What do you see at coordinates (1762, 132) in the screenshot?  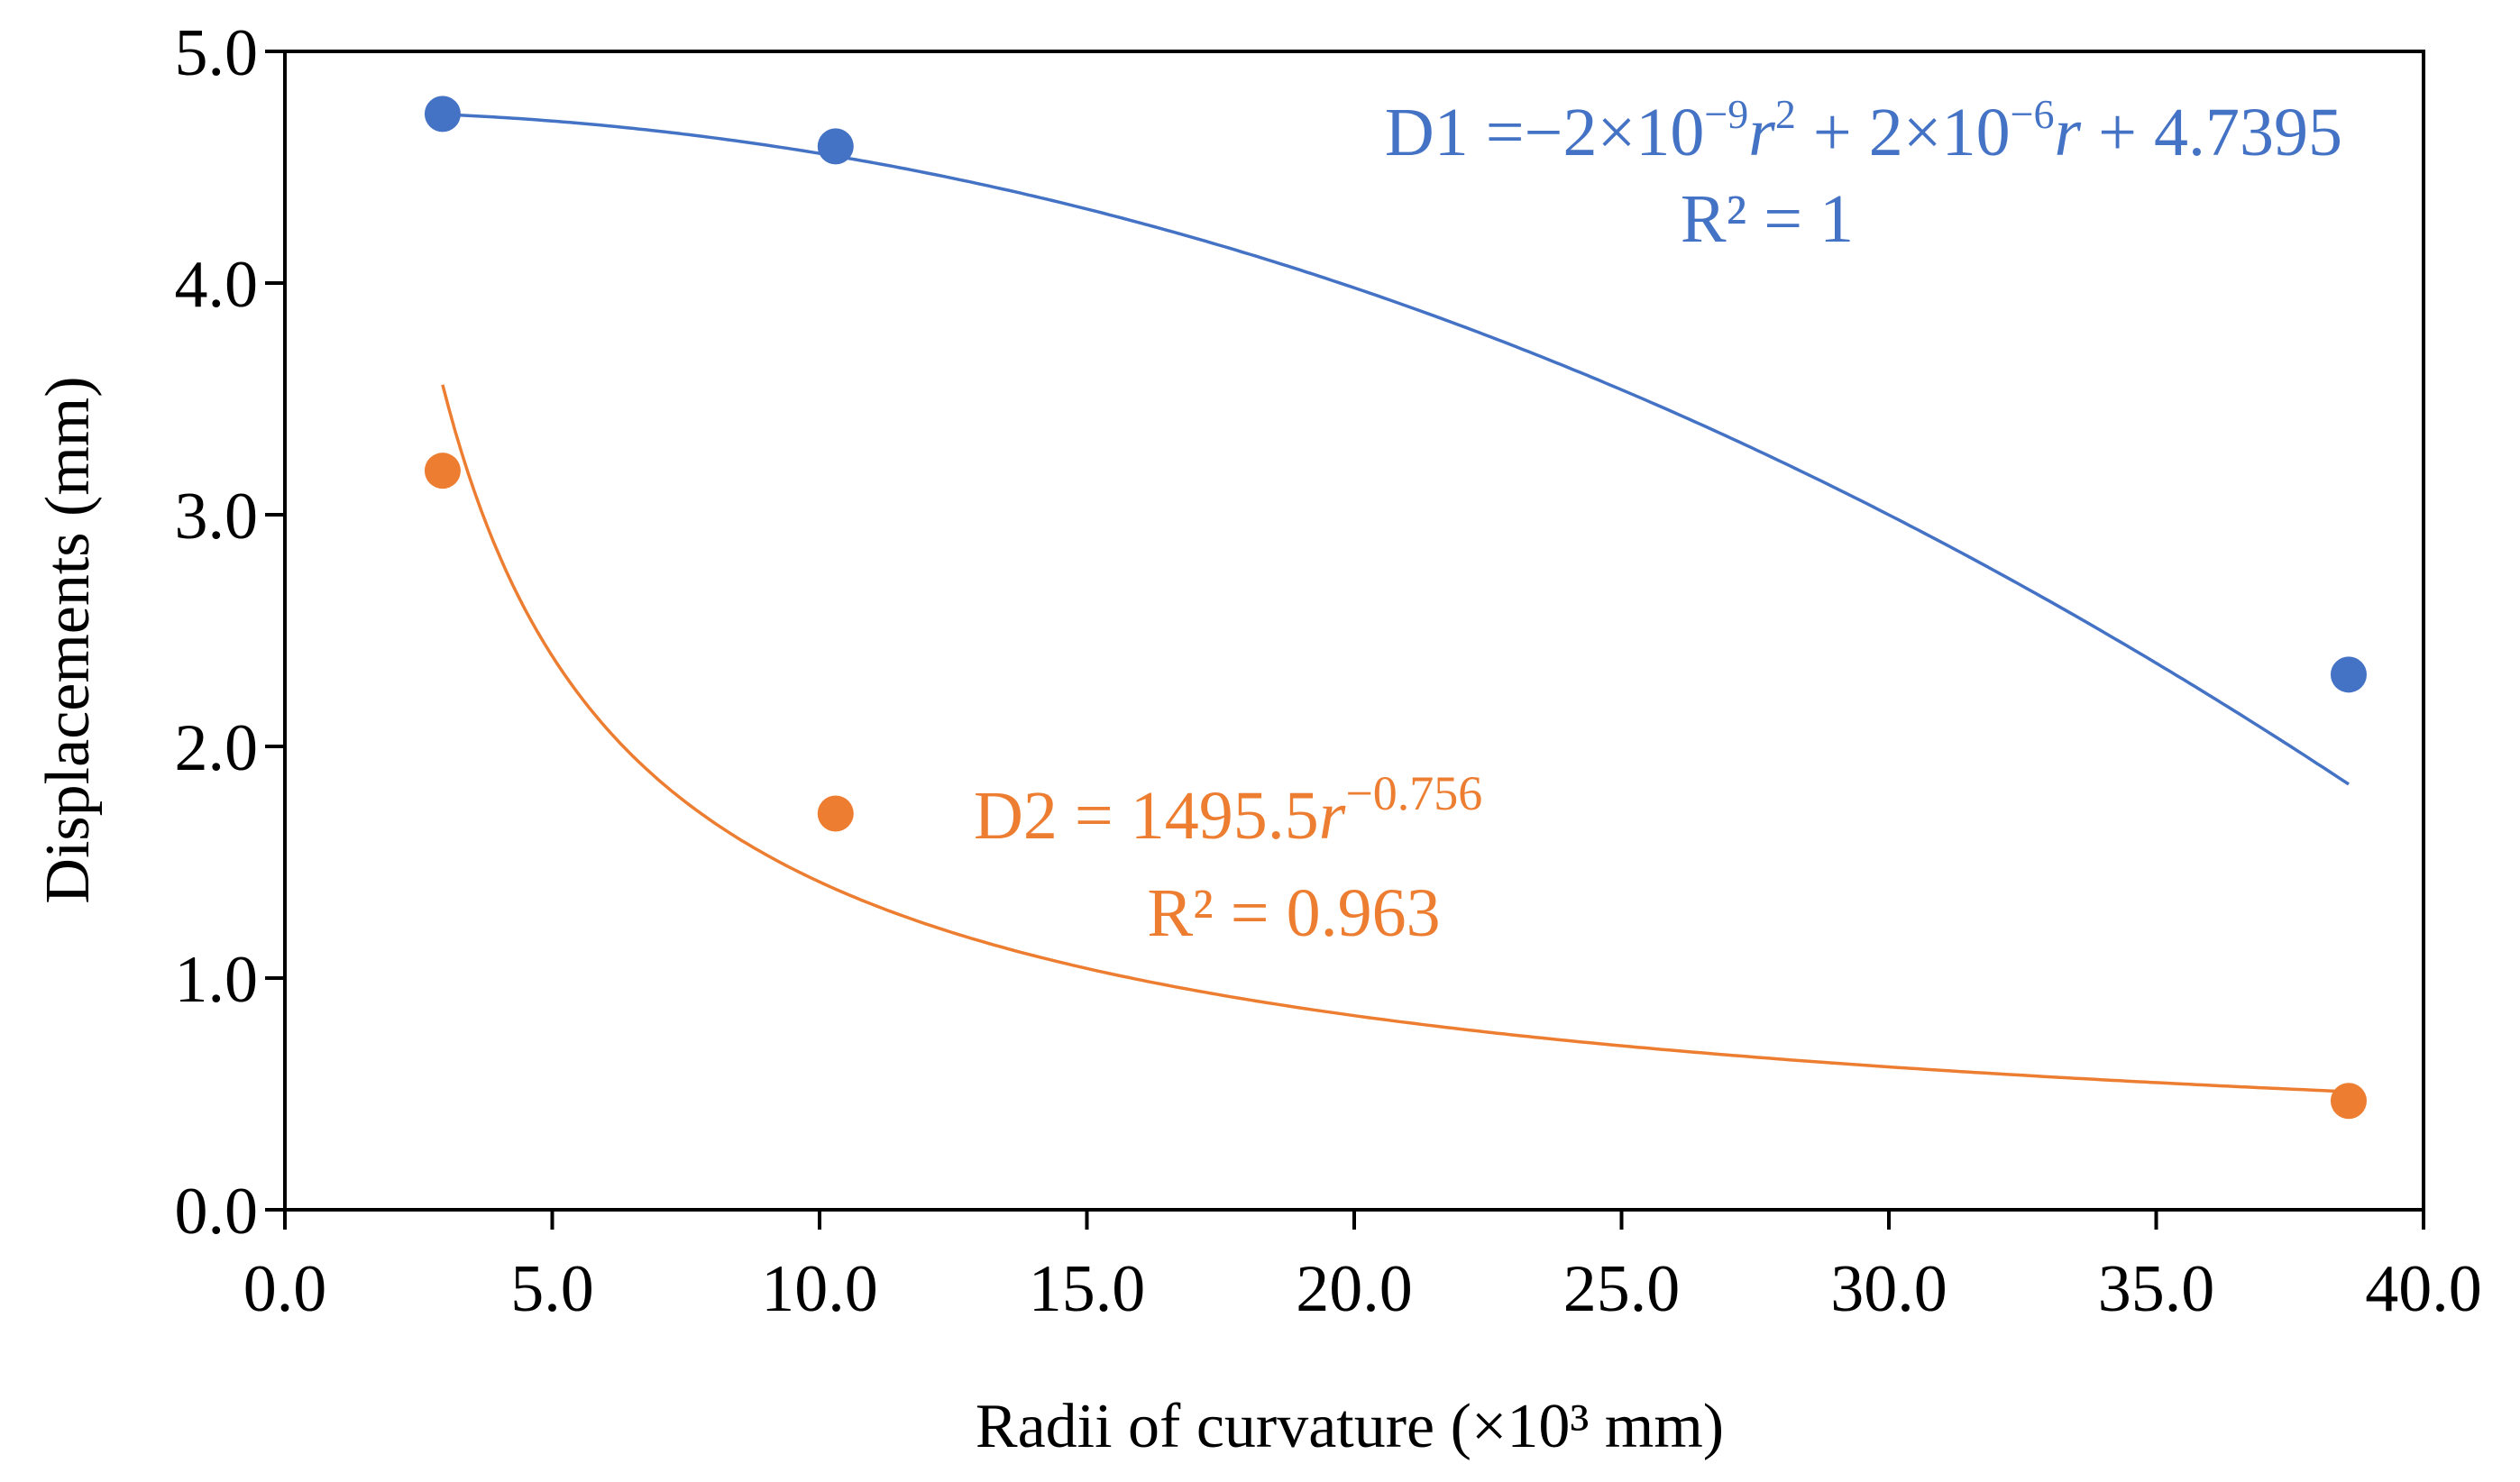 I see `d1-eq-var1: r` at bounding box center [1762, 132].